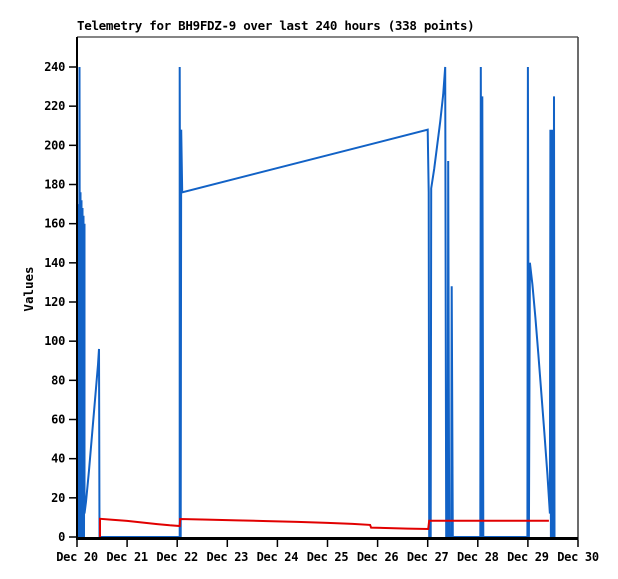  I want to click on y-tick-label: 180, so click(54, 185).